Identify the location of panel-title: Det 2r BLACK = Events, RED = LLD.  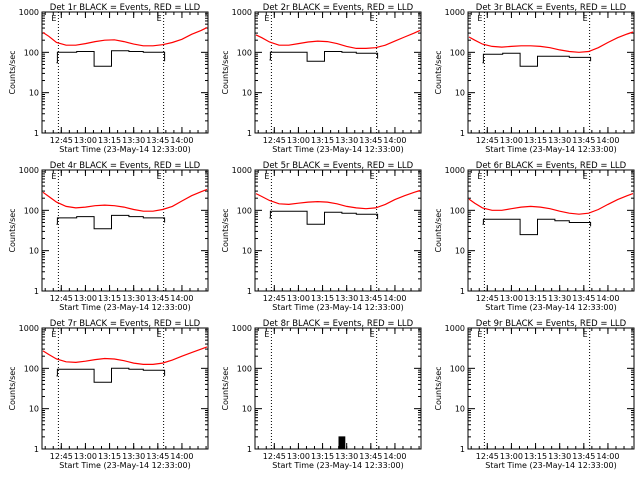
(338, 8).